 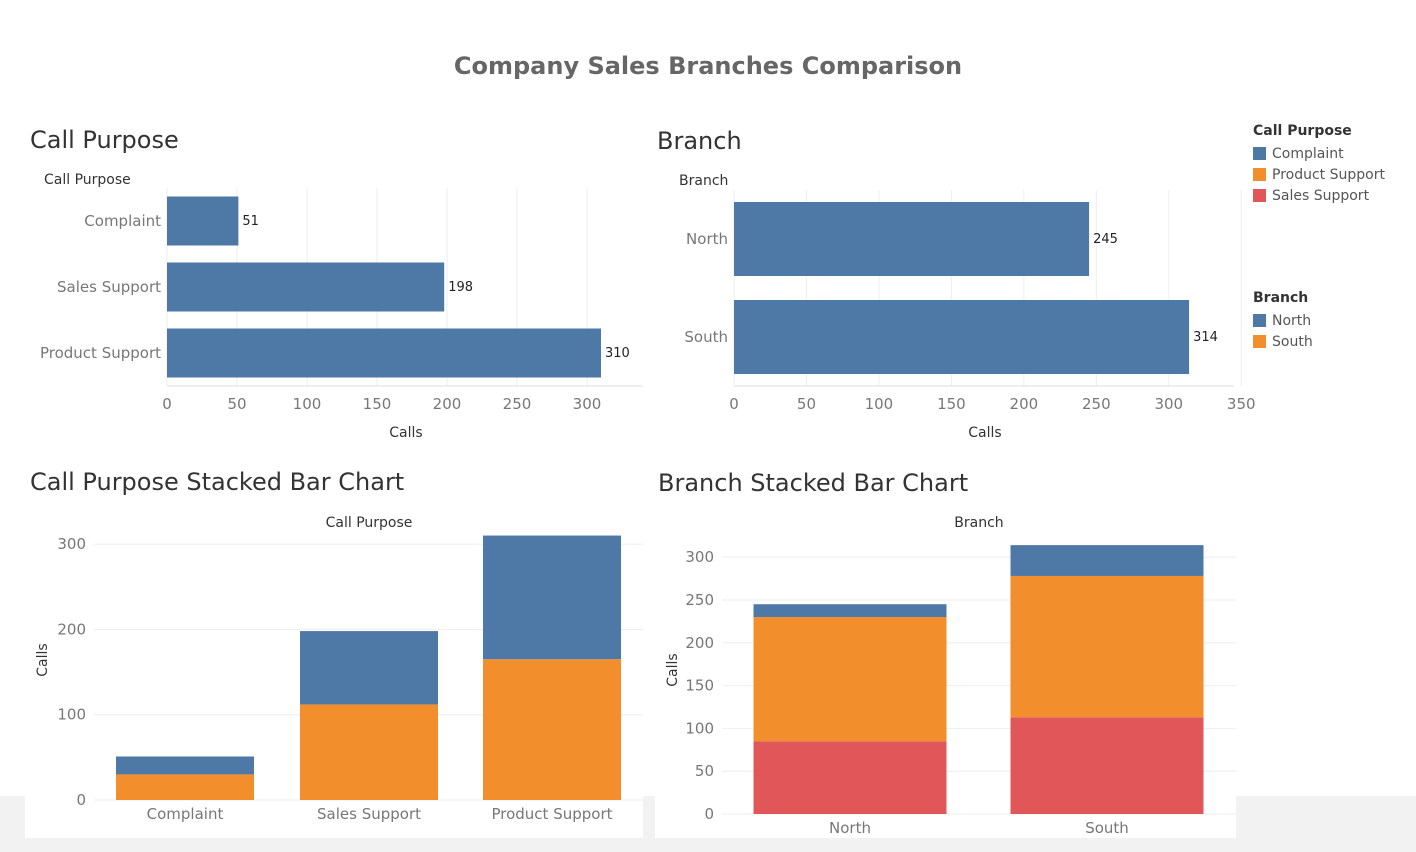 What do you see at coordinates (1107, 560) in the screenshot?
I see `bar-segment-south-complaint` at bounding box center [1107, 560].